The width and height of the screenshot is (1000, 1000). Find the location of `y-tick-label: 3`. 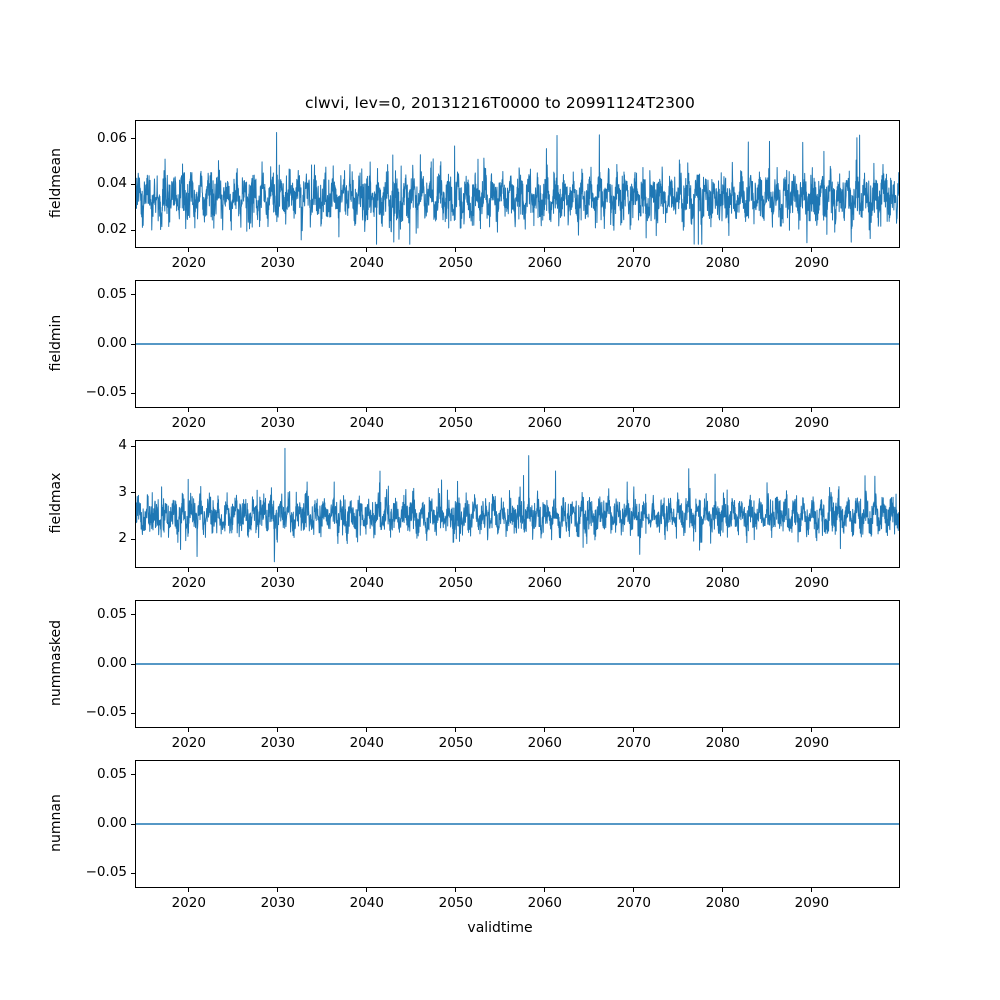

y-tick-label: 3 is located at coordinates (122, 491).